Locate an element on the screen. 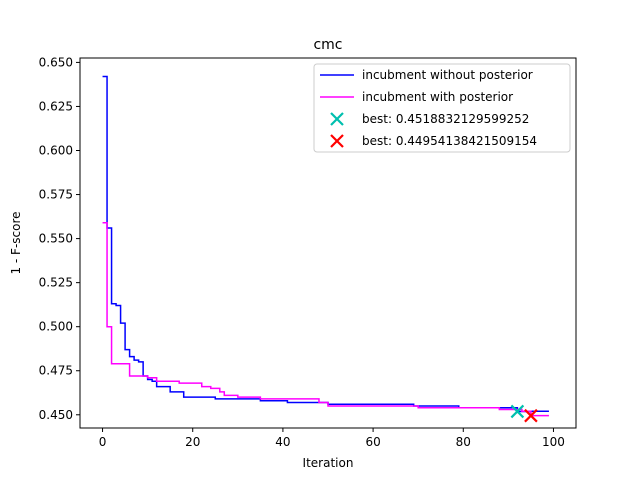 The height and width of the screenshot is (480, 640). chart-title: cmc is located at coordinates (327, 45).